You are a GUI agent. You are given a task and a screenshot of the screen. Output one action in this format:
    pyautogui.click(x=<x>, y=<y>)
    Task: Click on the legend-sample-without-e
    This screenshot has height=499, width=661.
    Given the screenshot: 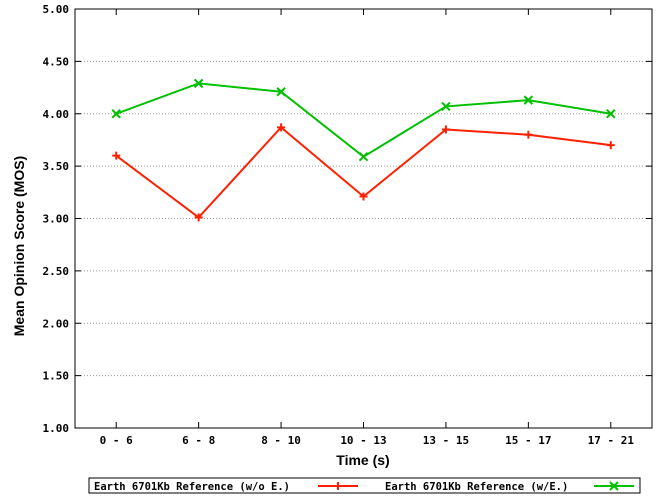 What is the action you would take?
    pyautogui.click(x=338, y=486)
    